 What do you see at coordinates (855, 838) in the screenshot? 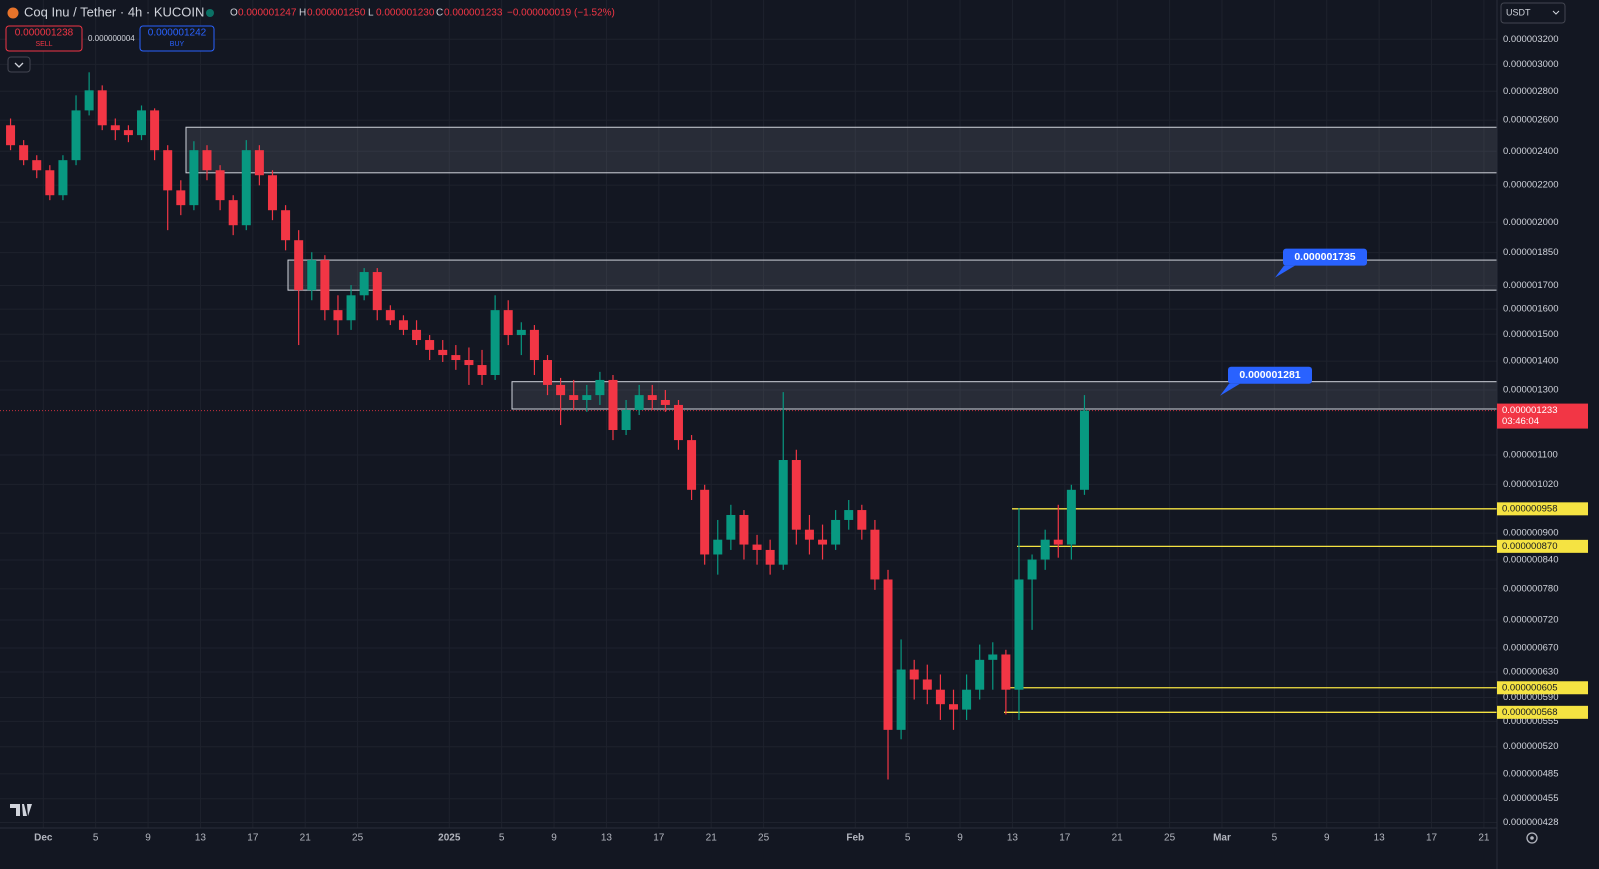
I see `x-tick-label: Feb` at bounding box center [855, 838].